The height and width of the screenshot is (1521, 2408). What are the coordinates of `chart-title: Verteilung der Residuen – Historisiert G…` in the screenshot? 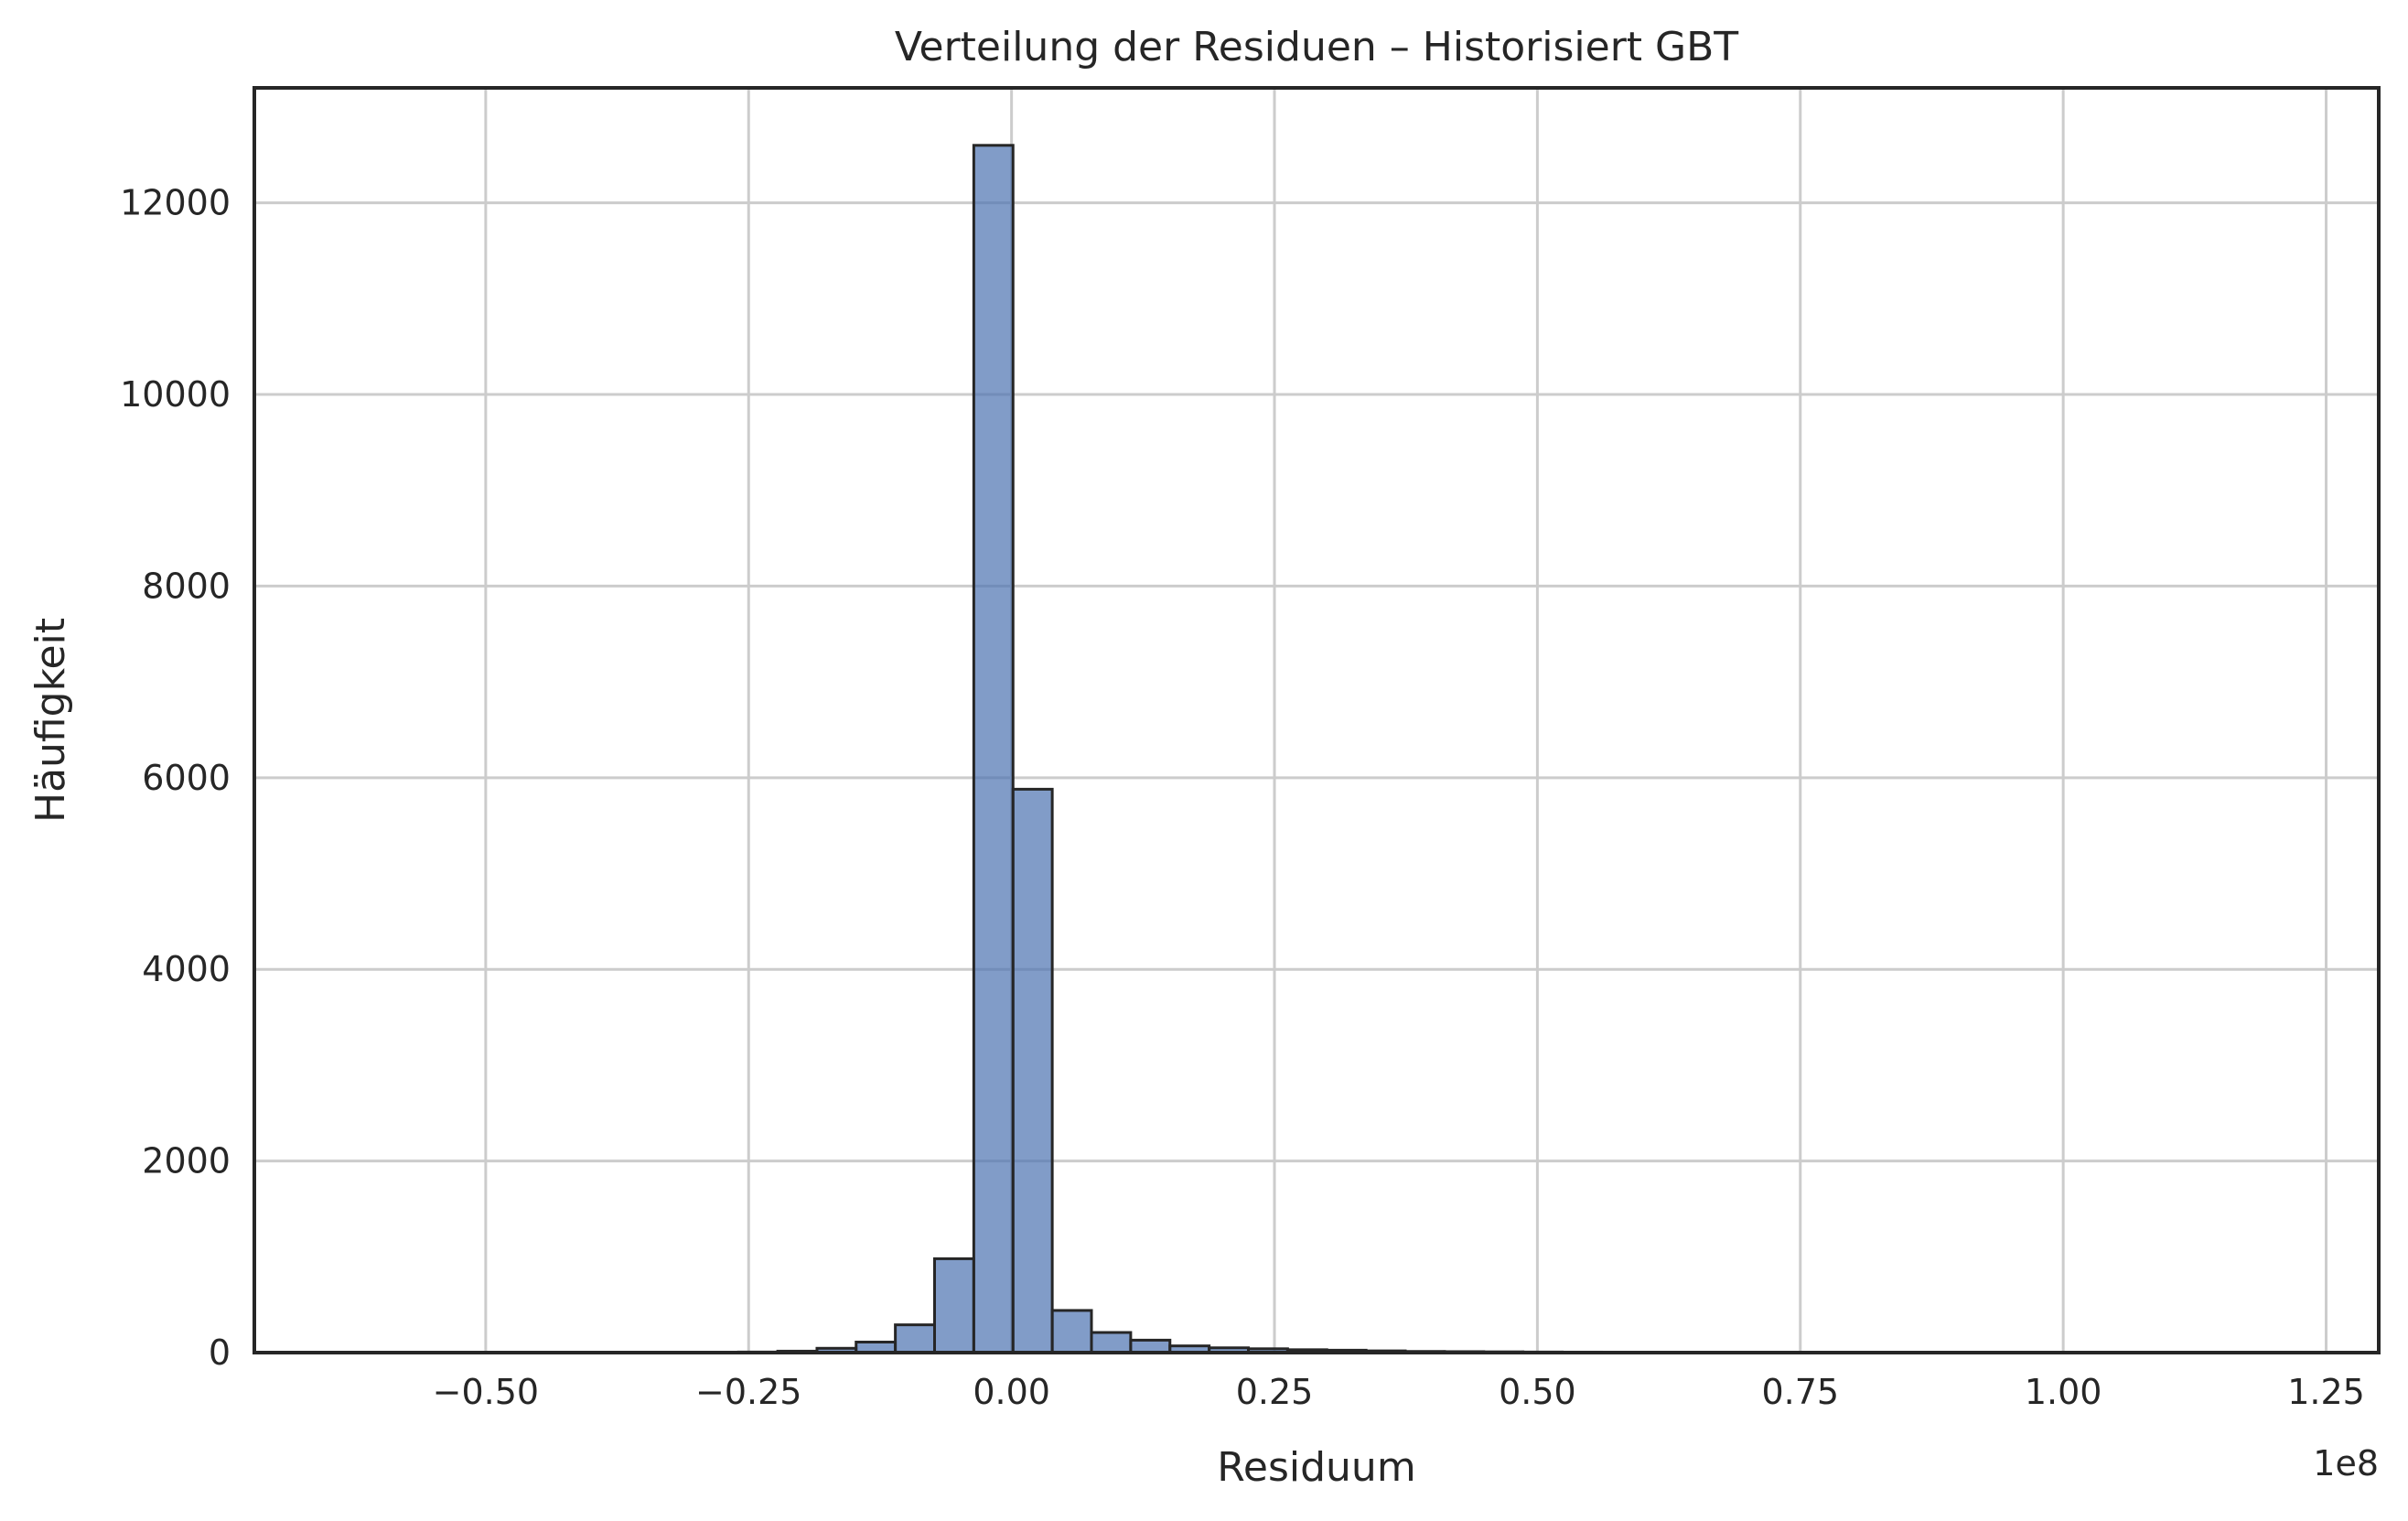 It's located at (1316, 47).